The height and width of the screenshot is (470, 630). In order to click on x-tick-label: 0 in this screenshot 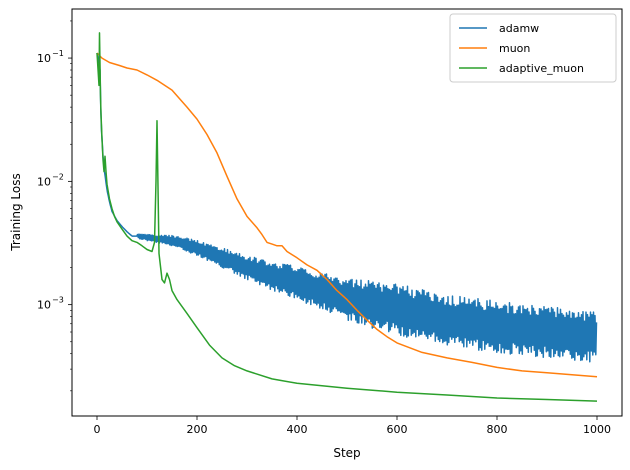, I will do `click(97, 429)`.